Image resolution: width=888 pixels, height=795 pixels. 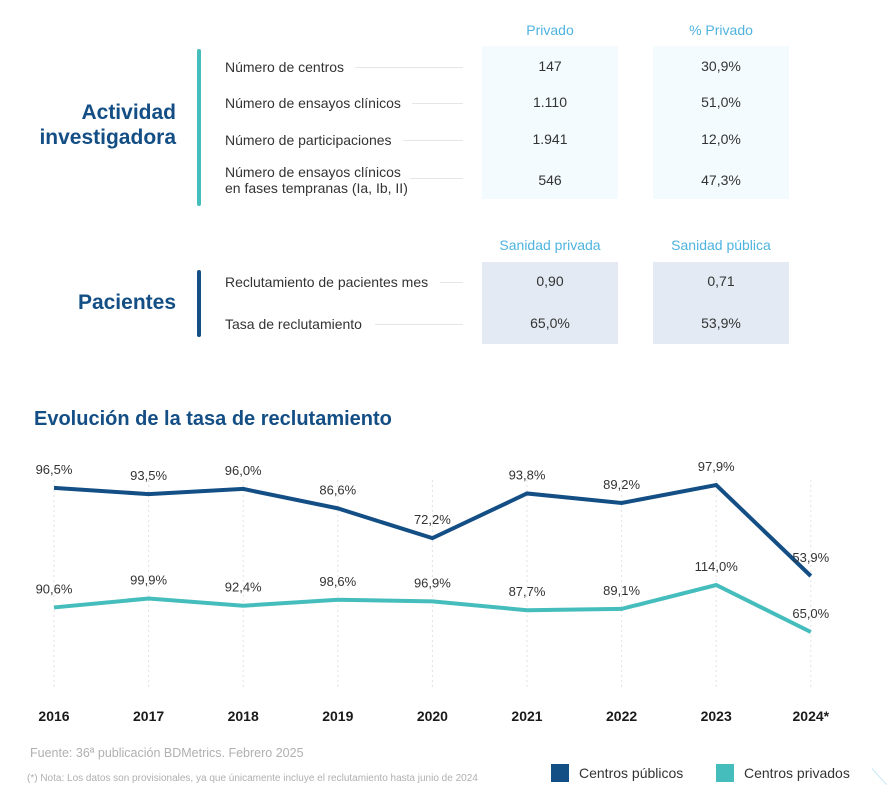 What do you see at coordinates (810, 613) in the screenshot?
I see `data-label: 65,0%` at bounding box center [810, 613].